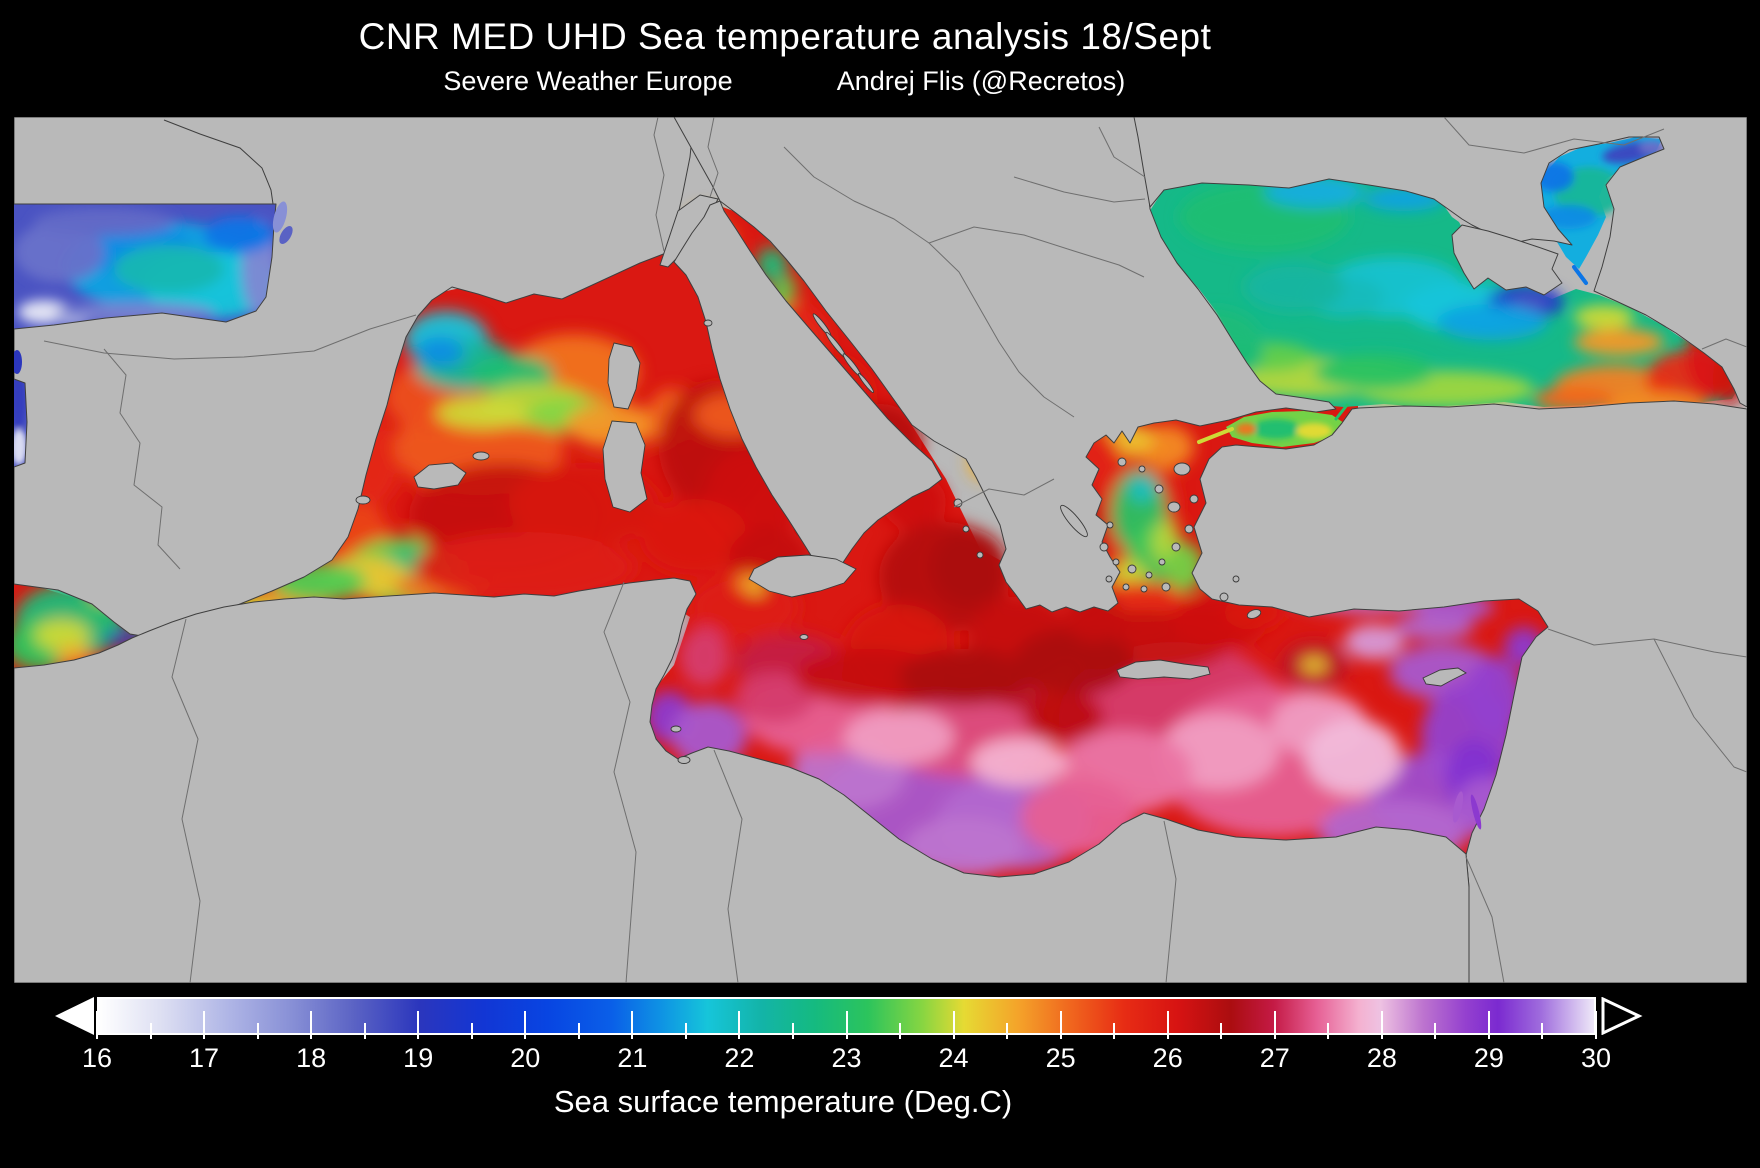  I want to click on island-sicily, so click(802, 576).